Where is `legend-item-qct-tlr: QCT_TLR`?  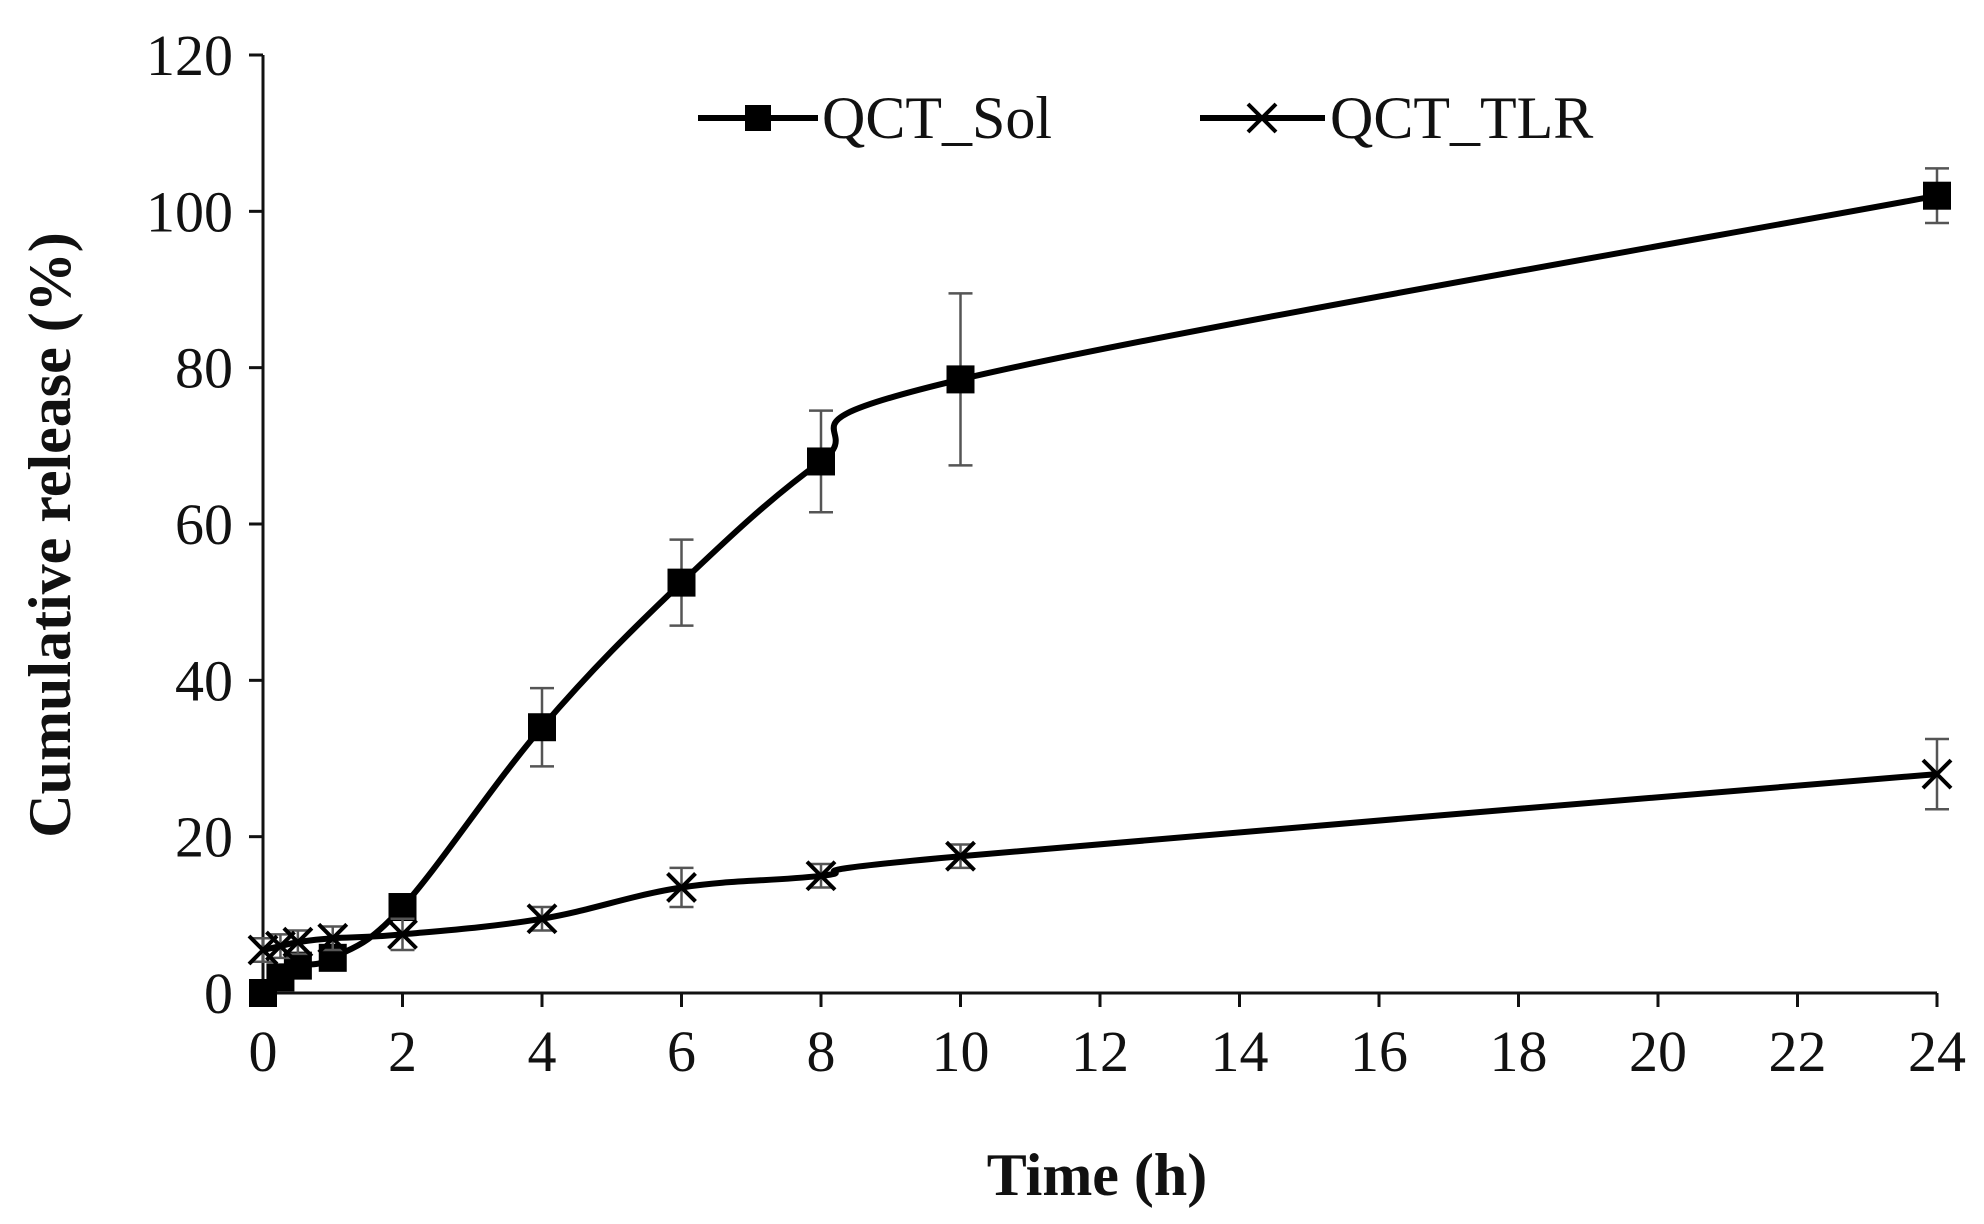
legend-item-qct-tlr: QCT_TLR is located at coordinates (1396, 118).